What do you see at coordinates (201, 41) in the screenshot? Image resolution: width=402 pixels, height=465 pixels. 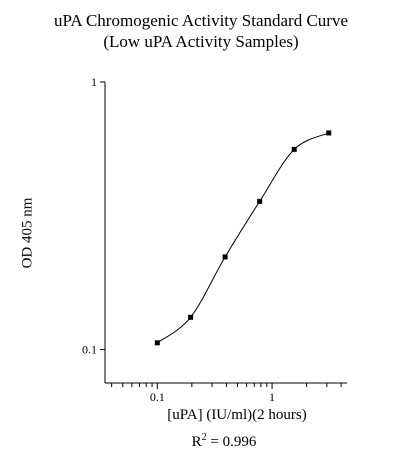 I see `chart-title-line-2: (Low uPA Activity Samples)` at bounding box center [201, 41].